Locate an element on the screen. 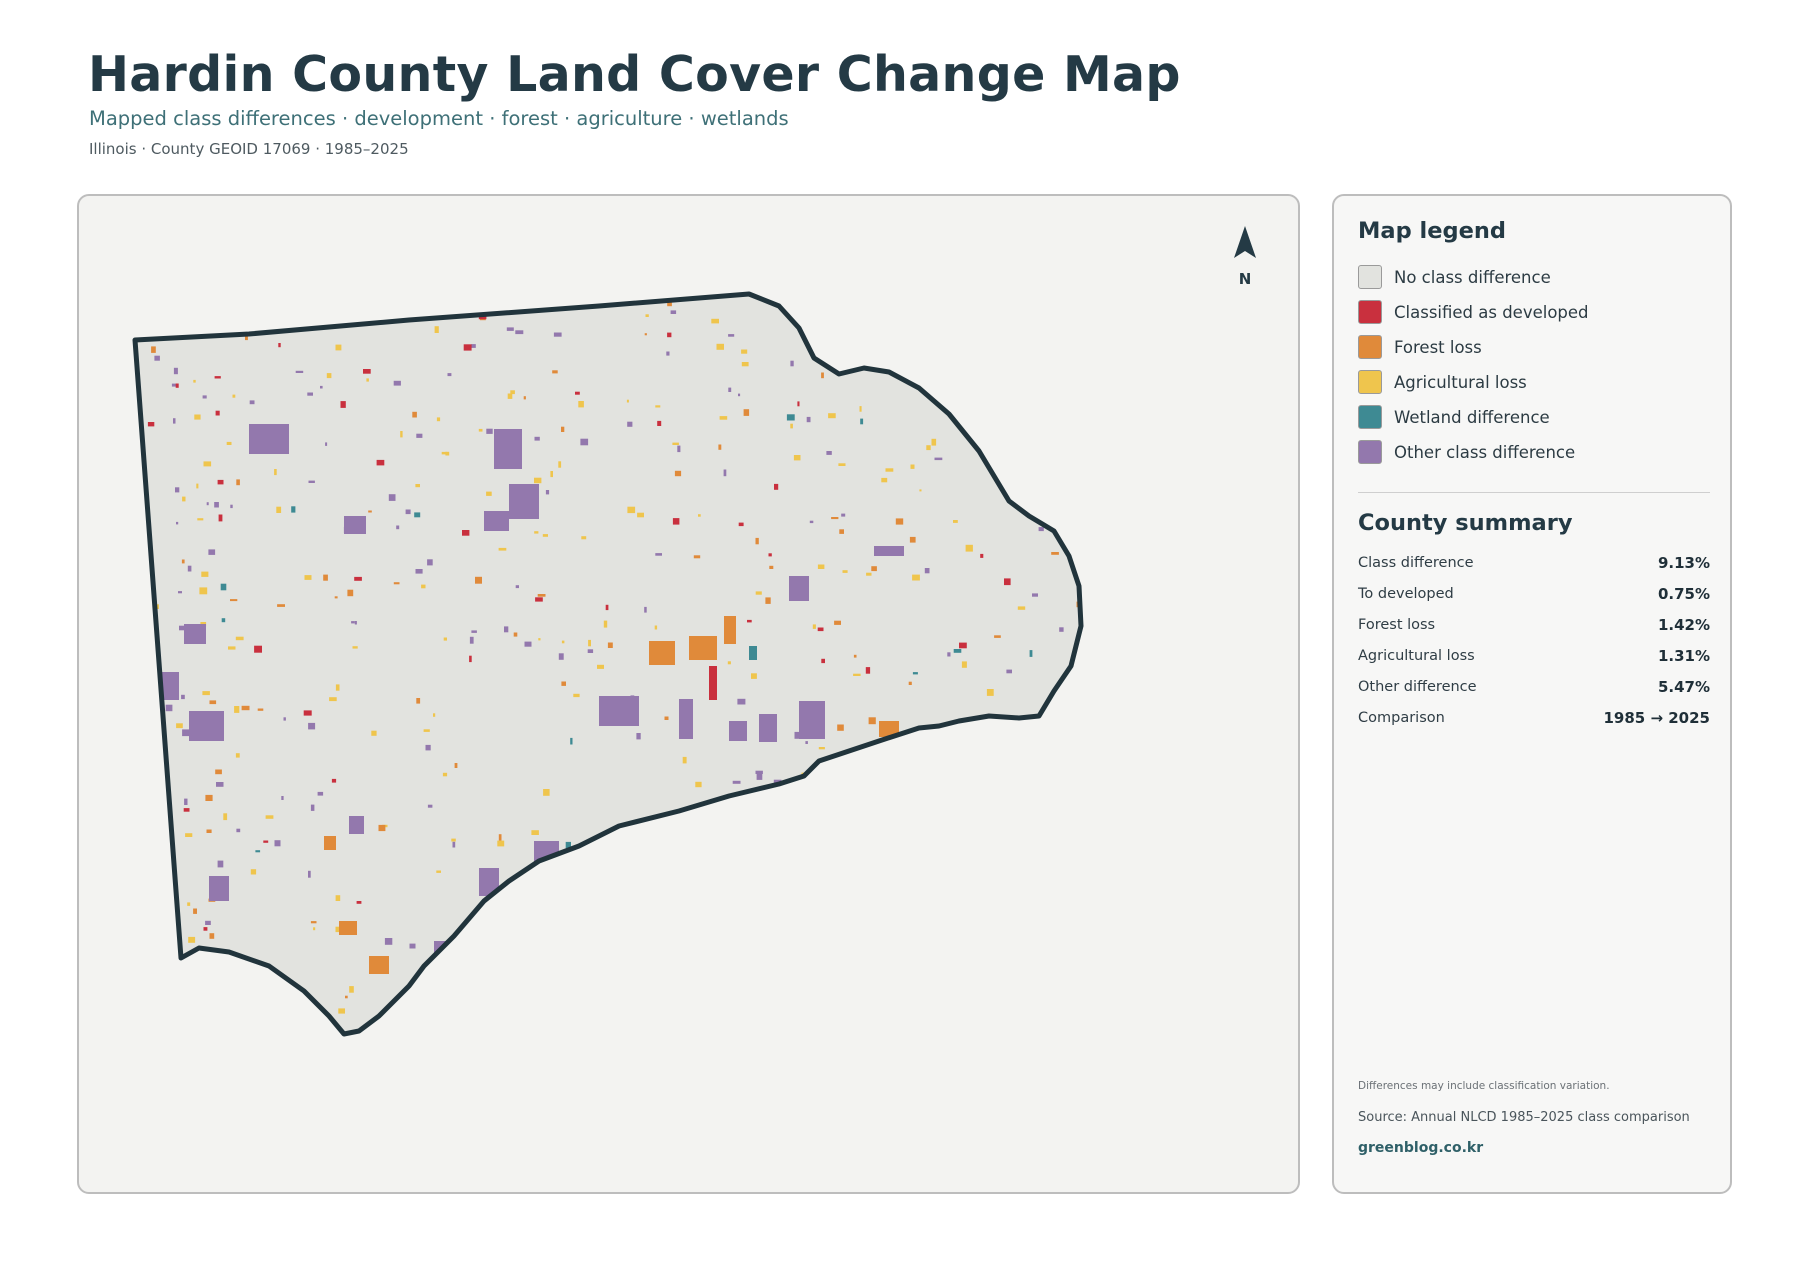 The height and width of the screenshot is (1273, 1800). legend-item-no-change: No class difference is located at coordinates (1454, 277).